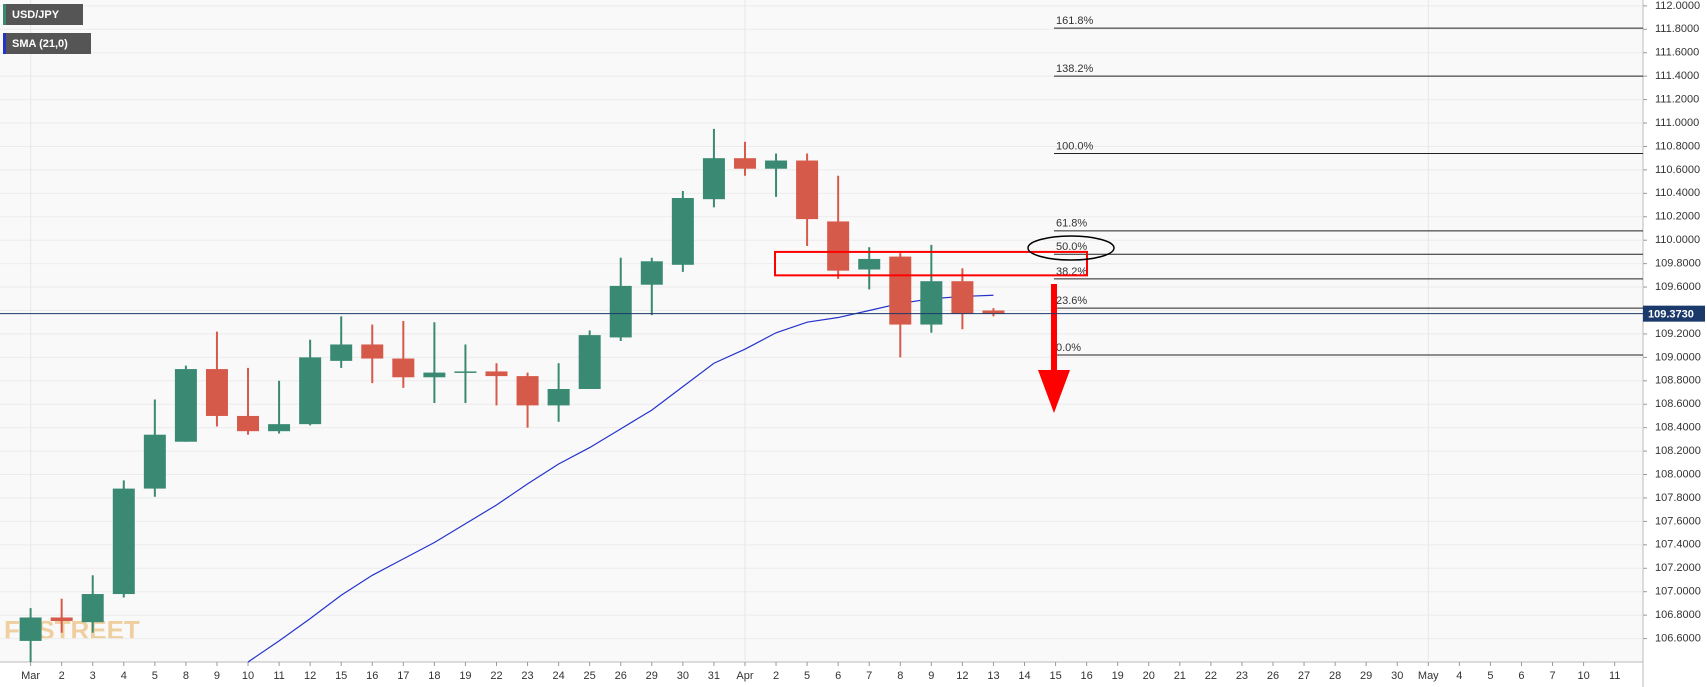  Describe the element at coordinates (1071, 224) in the screenshot. I see `fib-label: 61.8%` at that location.